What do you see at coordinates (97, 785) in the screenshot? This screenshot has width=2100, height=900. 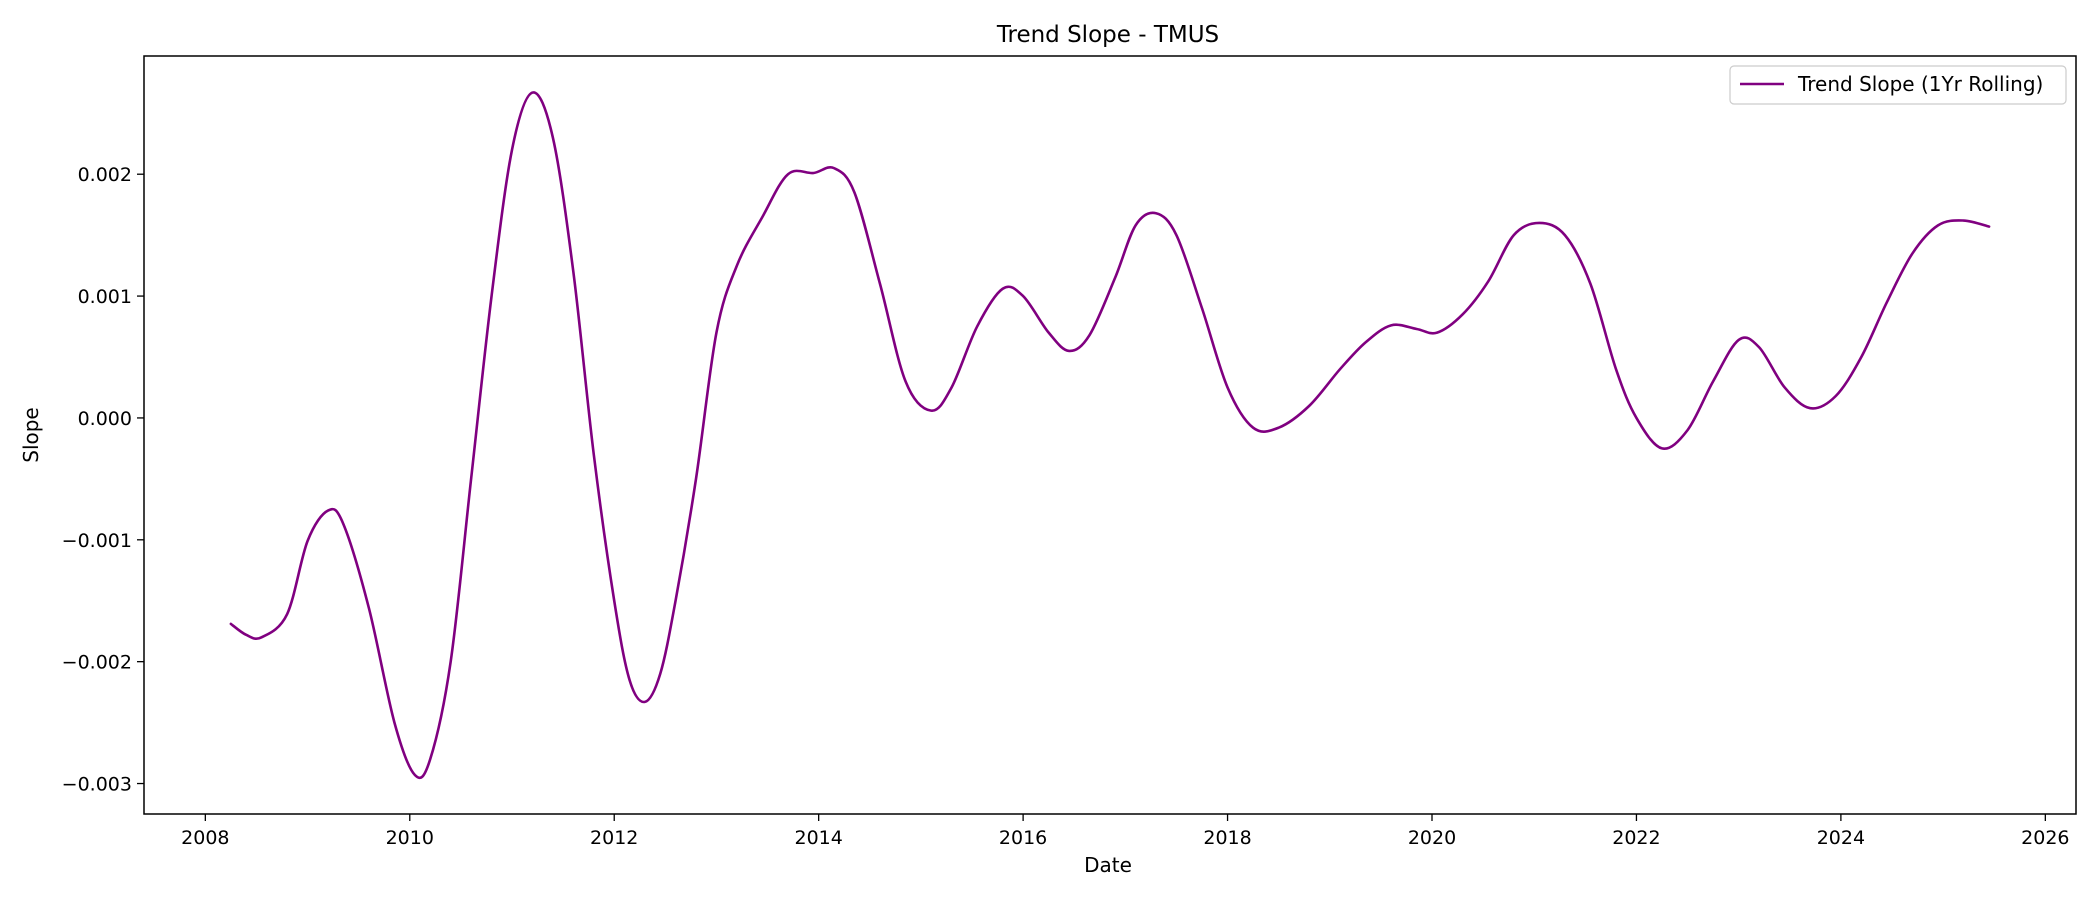 I see `y-tick-label: −0.003` at bounding box center [97, 785].